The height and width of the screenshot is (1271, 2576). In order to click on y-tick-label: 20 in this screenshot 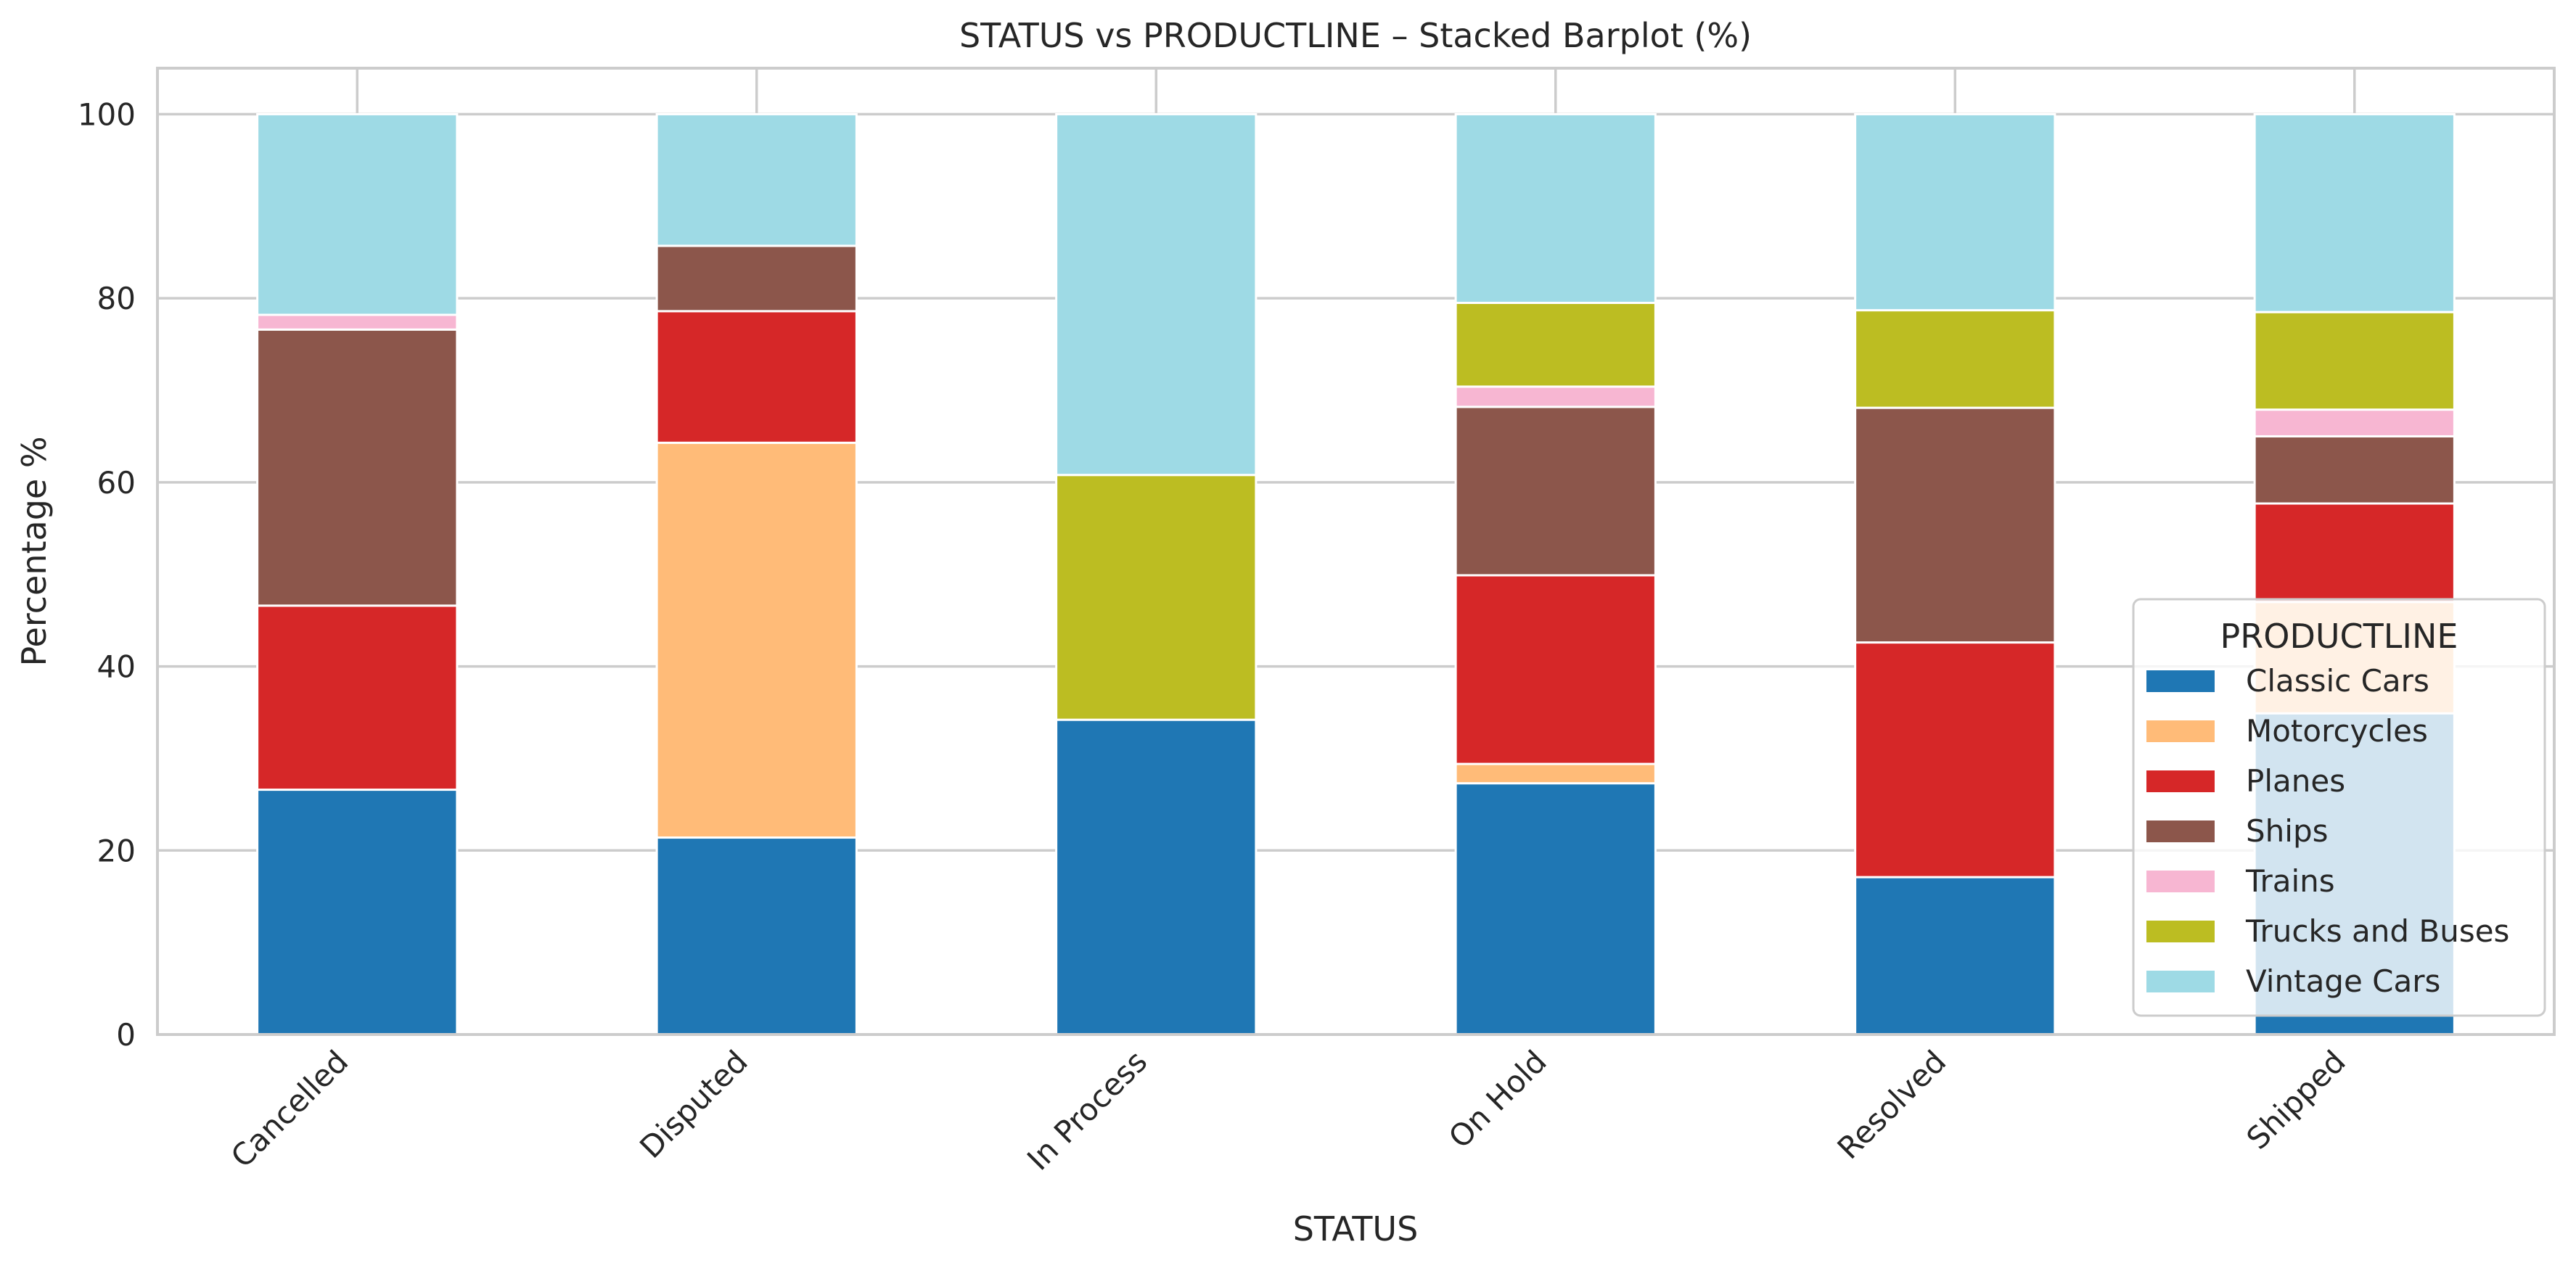, I will do `click(116, 850)`.